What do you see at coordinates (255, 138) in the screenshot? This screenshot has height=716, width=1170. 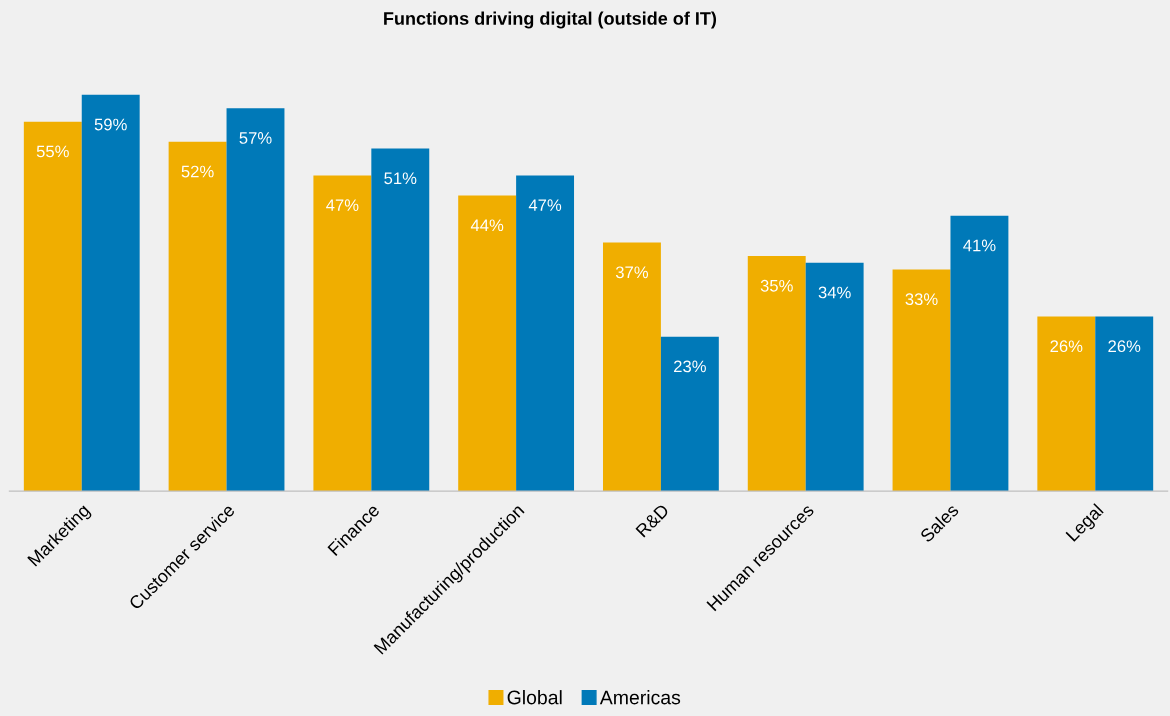 I see `data-label: 57%` at bounding box center [255, 138].